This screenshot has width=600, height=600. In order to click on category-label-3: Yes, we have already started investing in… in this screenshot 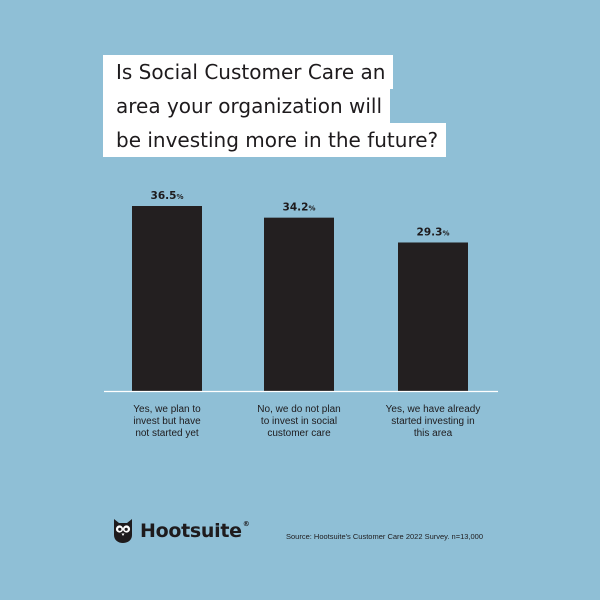, I will do `click(433, 421)`.